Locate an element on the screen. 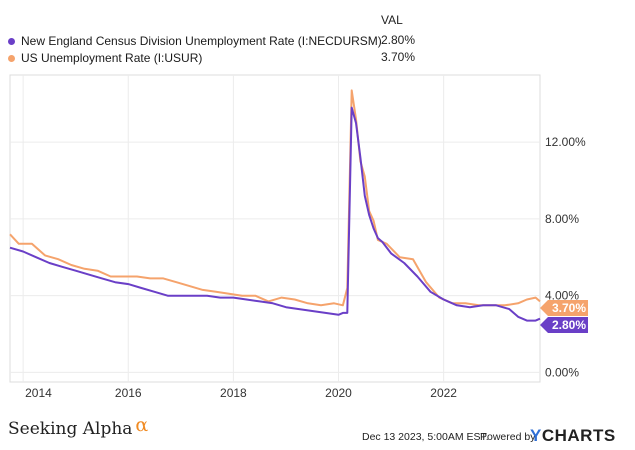 This screenshot has width=635, height=450. x-tick-label: 2022 is located at coordinates (443, 393).